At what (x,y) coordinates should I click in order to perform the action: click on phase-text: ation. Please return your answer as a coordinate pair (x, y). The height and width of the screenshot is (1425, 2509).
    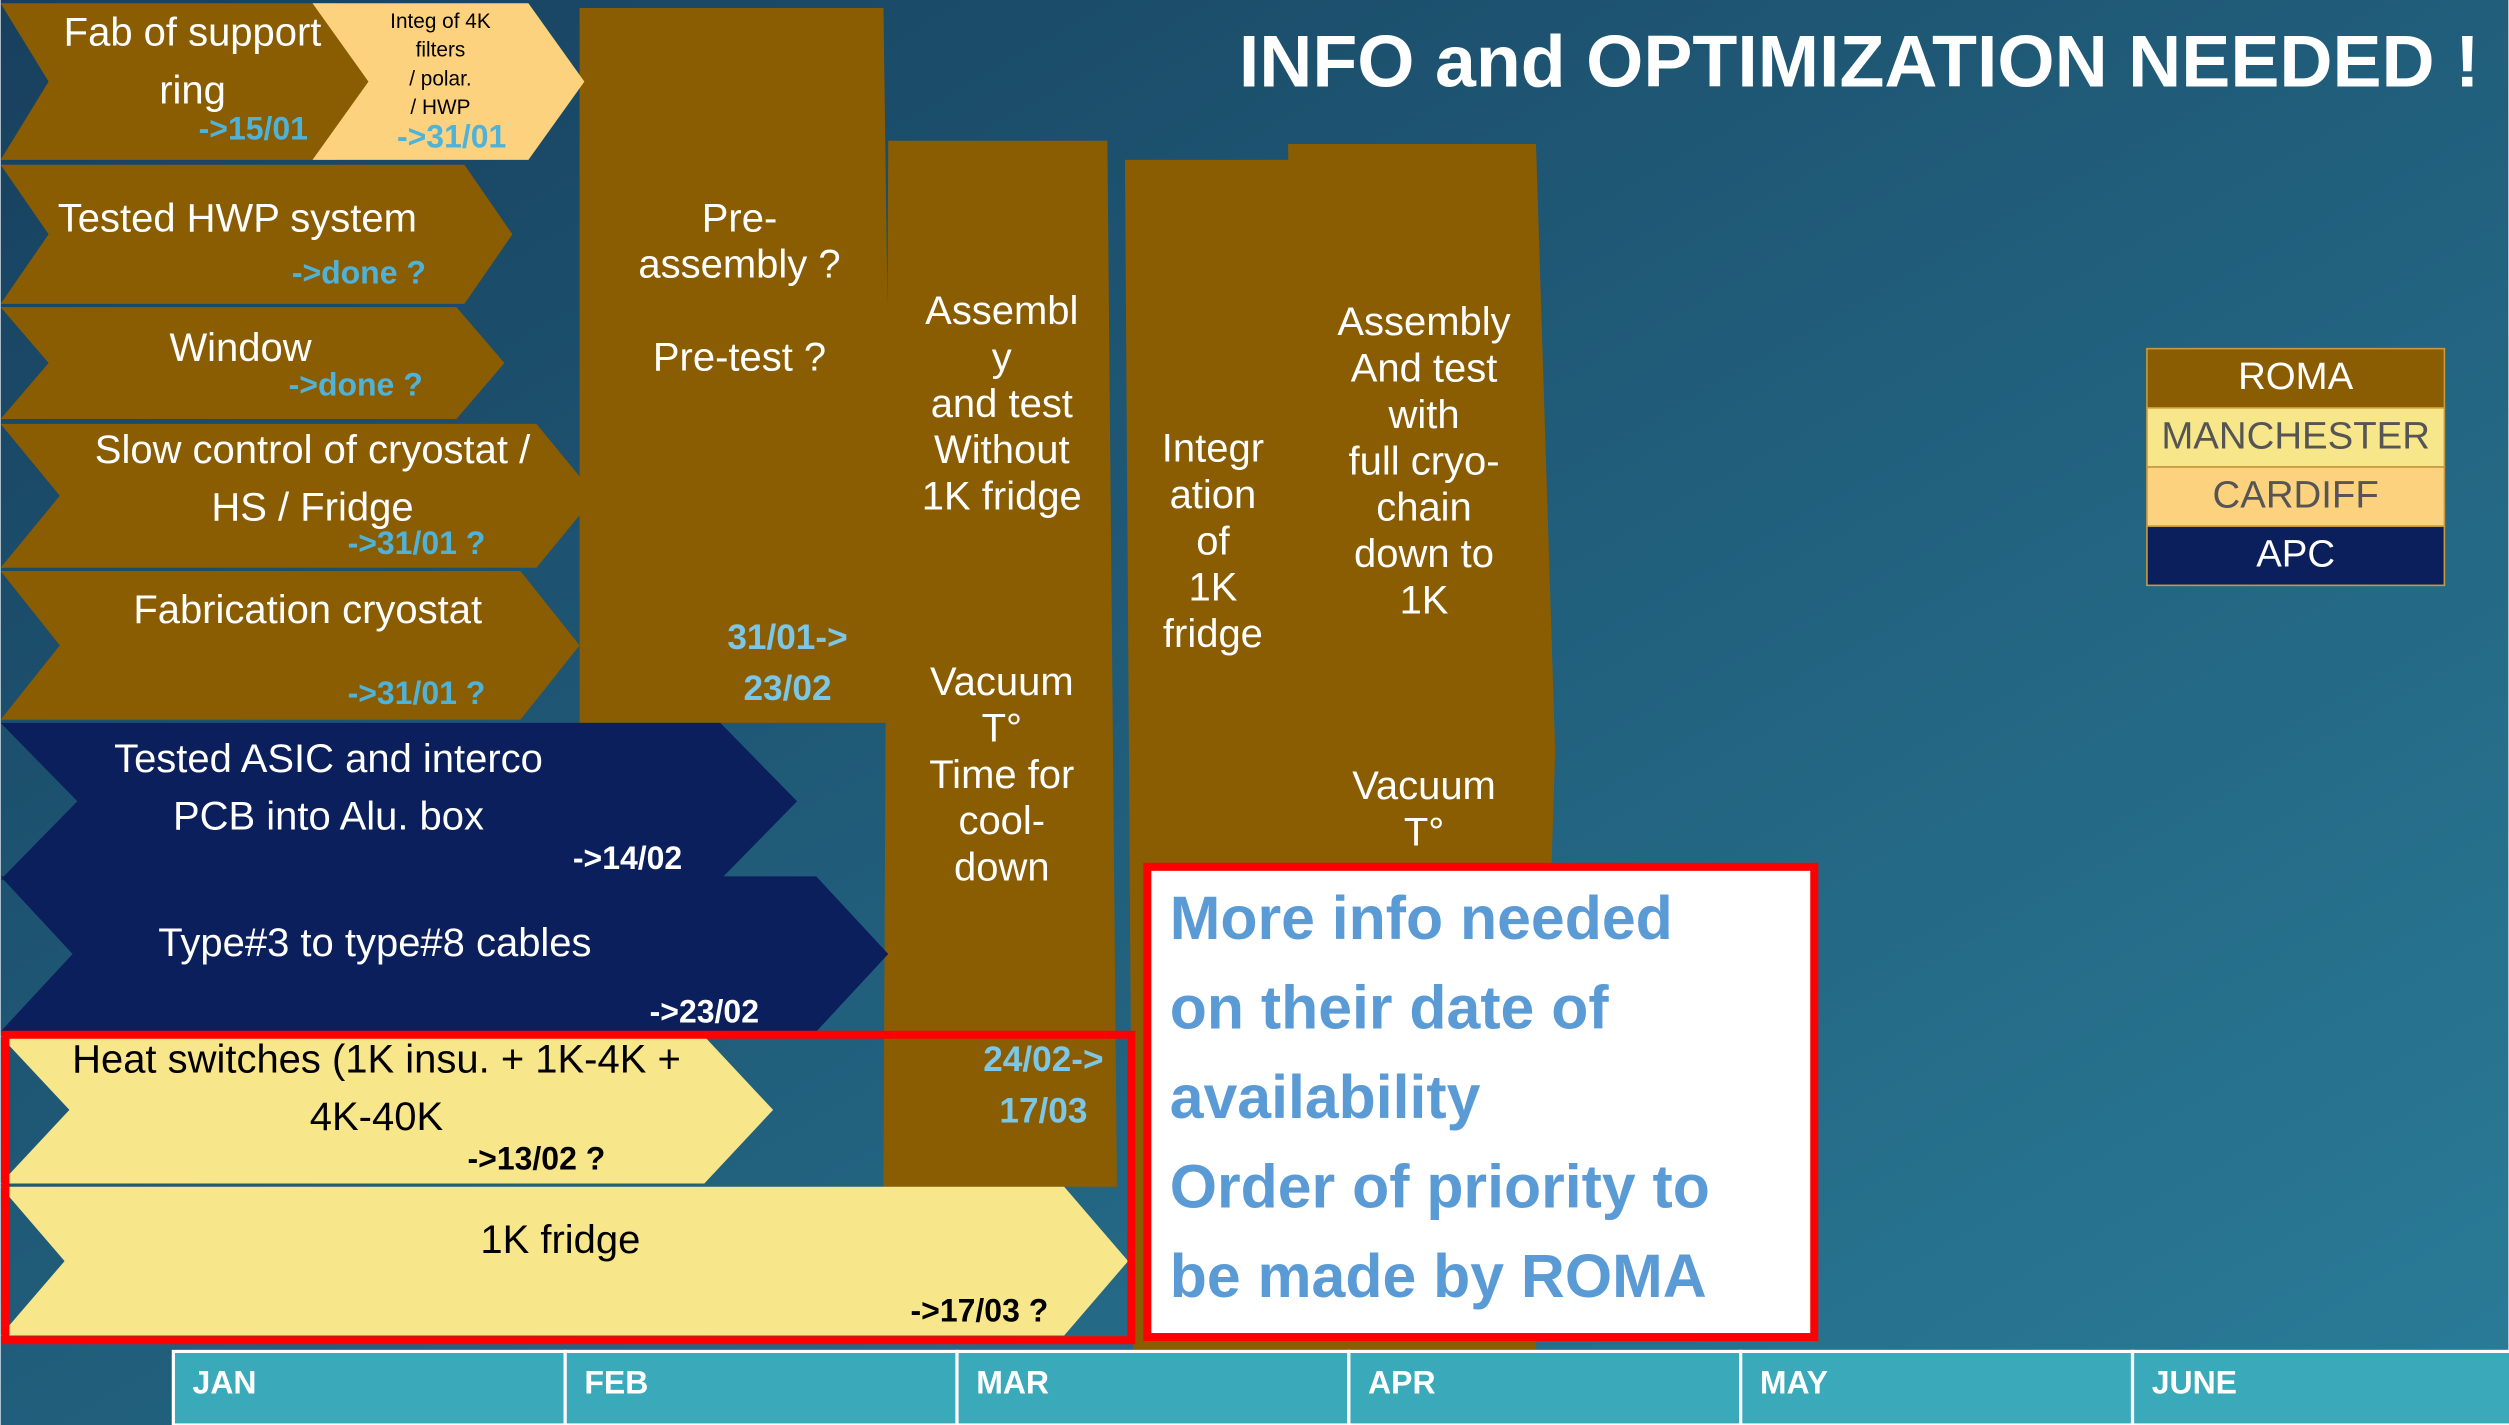
    Looking at the image, I should click on (1213, 495).